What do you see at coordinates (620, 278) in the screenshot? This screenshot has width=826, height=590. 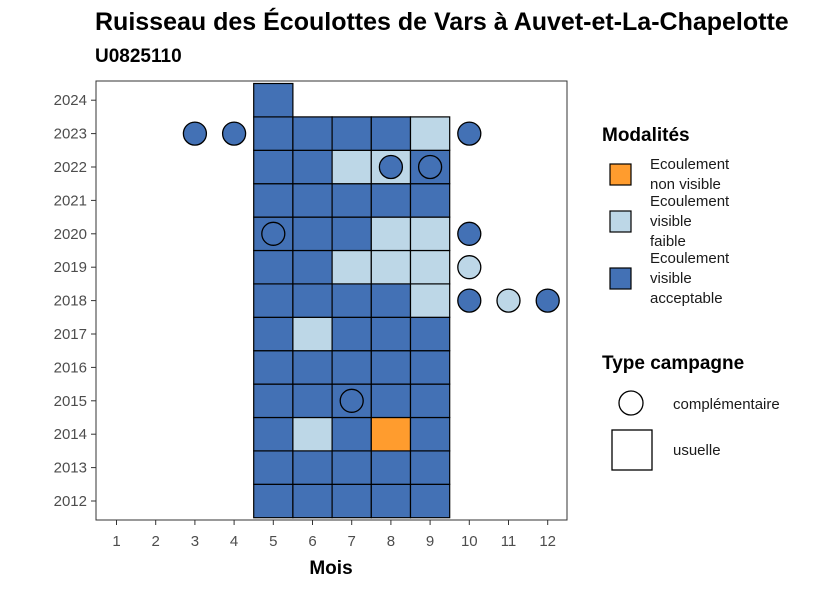 I see `legend-key-acceptable` at bounding box center [620, 278].